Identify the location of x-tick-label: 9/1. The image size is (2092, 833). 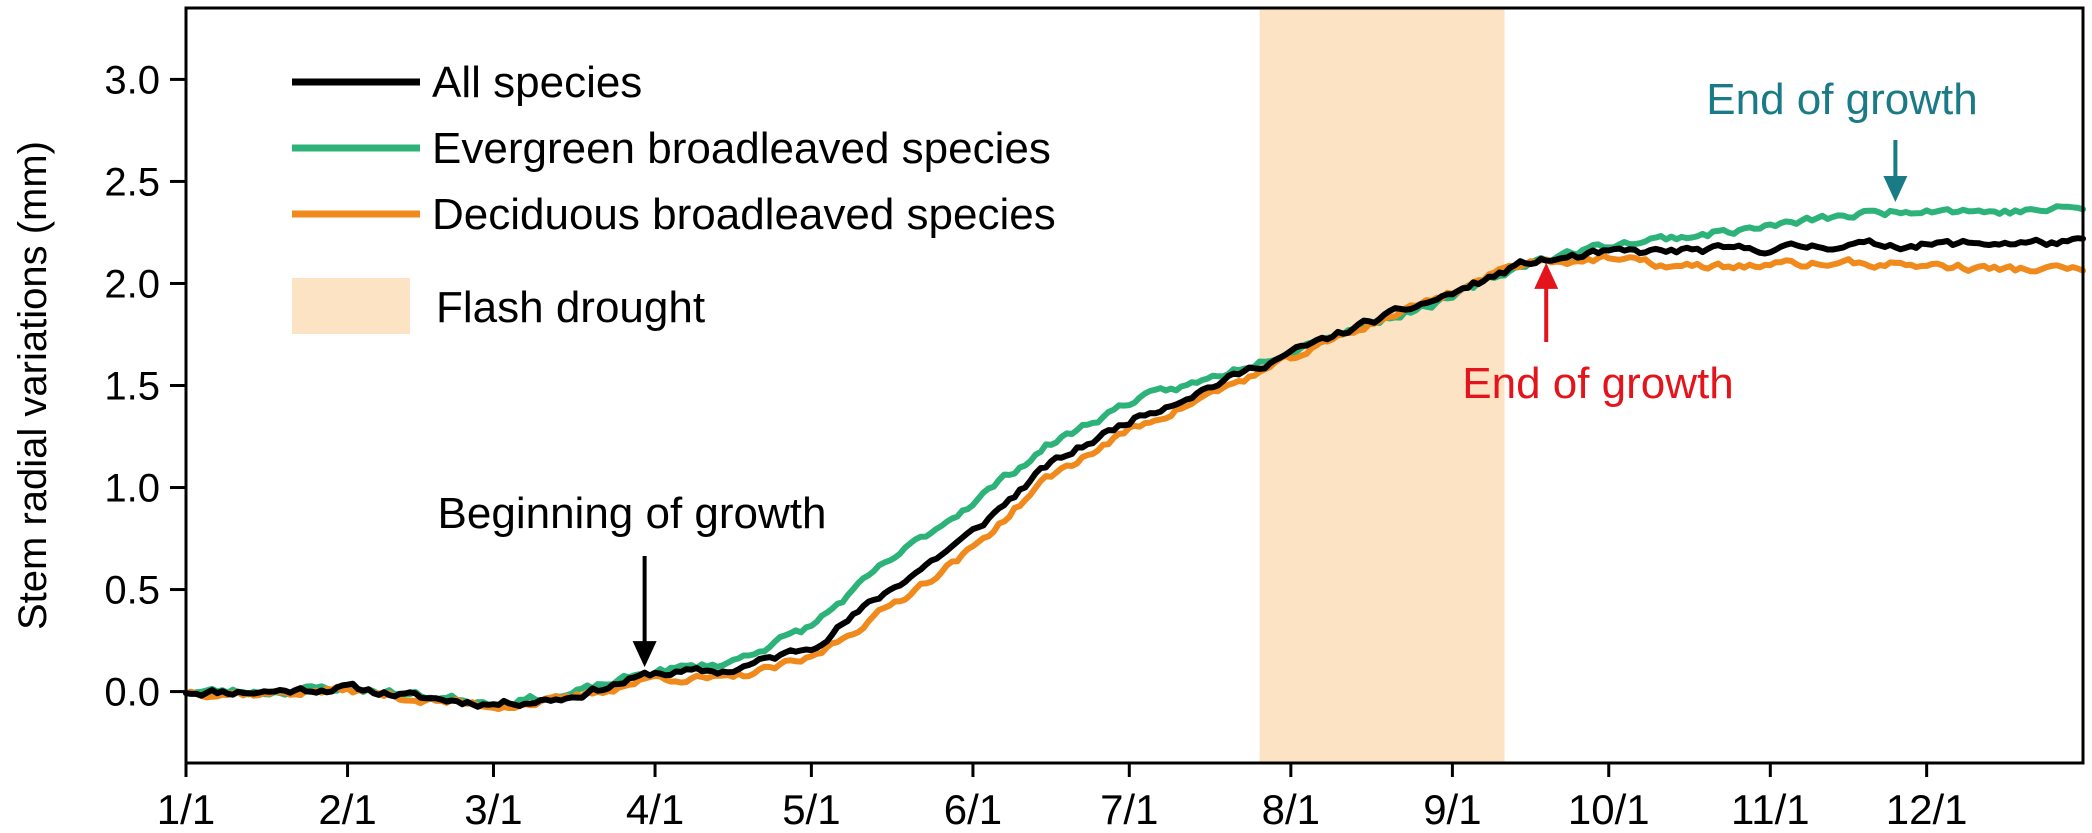
(1452, 809).